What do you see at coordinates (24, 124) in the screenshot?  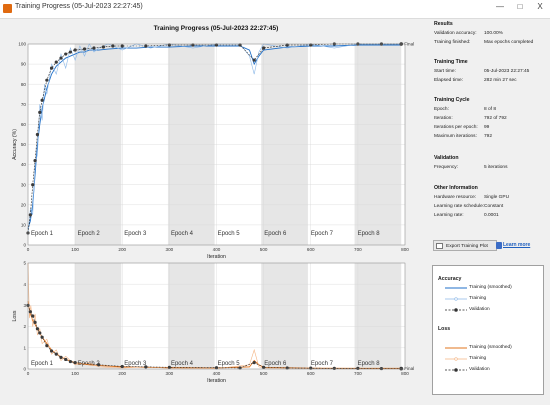 I see `accuracy-ytick-label: 60` at bounding box center [24, 124].